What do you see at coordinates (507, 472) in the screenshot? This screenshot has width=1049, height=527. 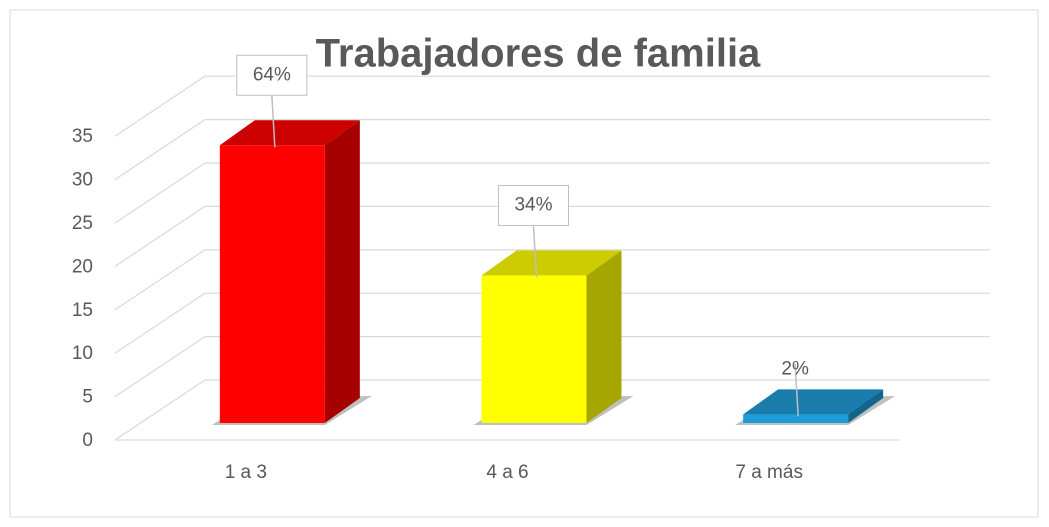 I see `x-tick-label: 4 a 6` at bounding box center [507, 472].